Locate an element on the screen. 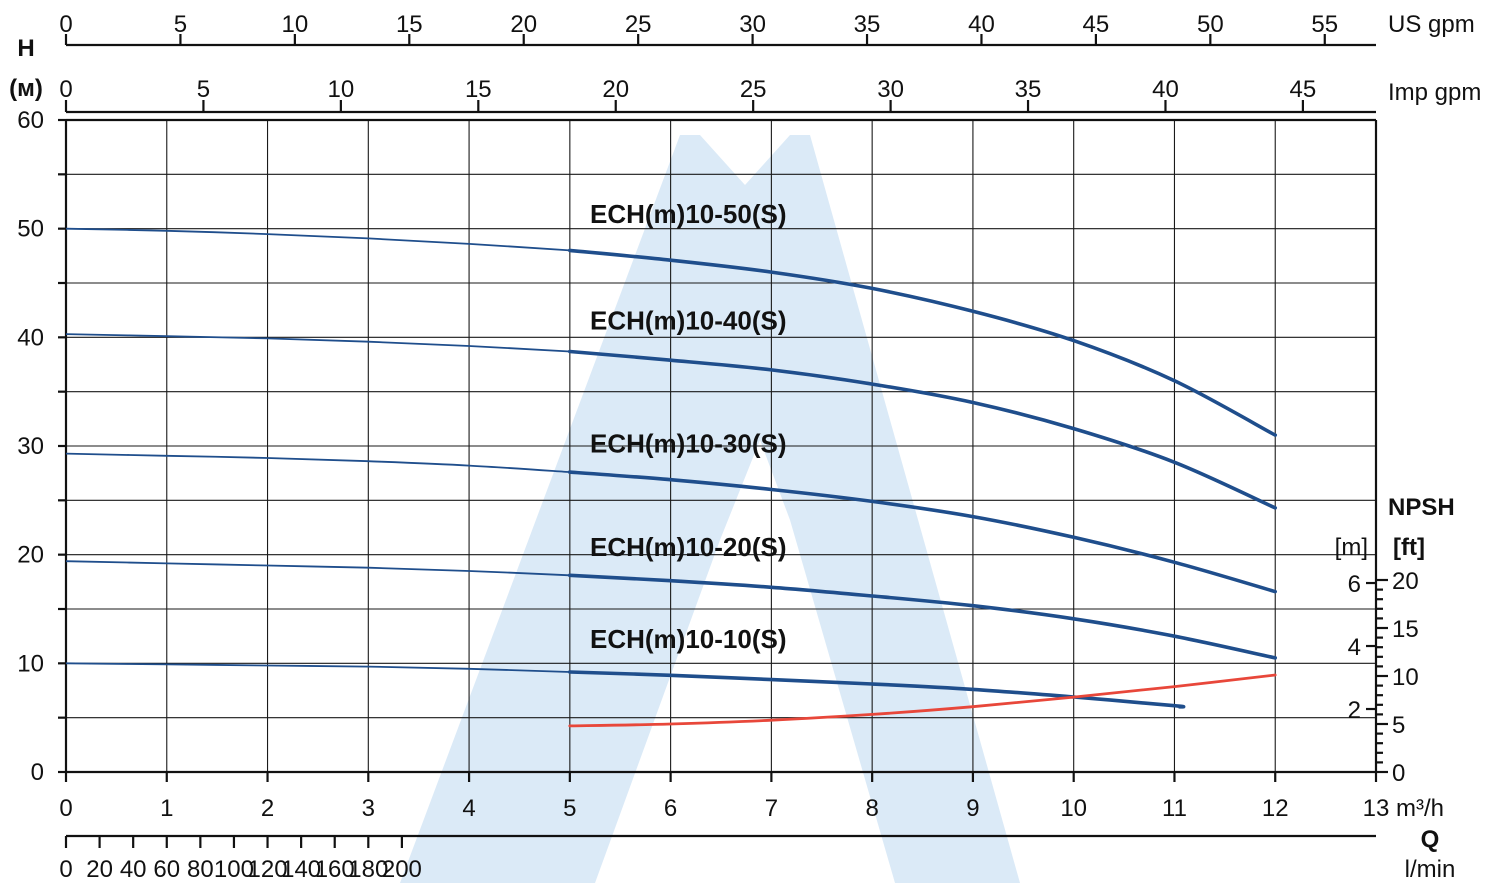 This screenshot has height=883, width=1499. imp-gpm-tick-label: 0 is located at coordinates (65, 89).